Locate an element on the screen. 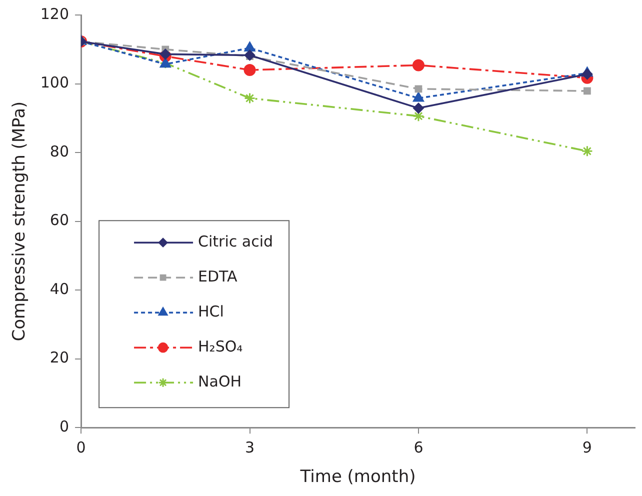 The image size is (642, 496). y-tick-label: 120 is located at coordinates (55, 13).